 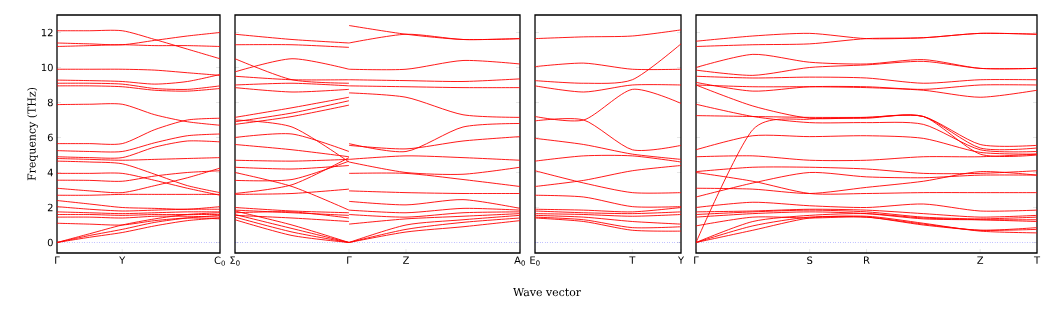 I want to click on x-tick-label: E$_{0}$, so click(x=535, y=261).